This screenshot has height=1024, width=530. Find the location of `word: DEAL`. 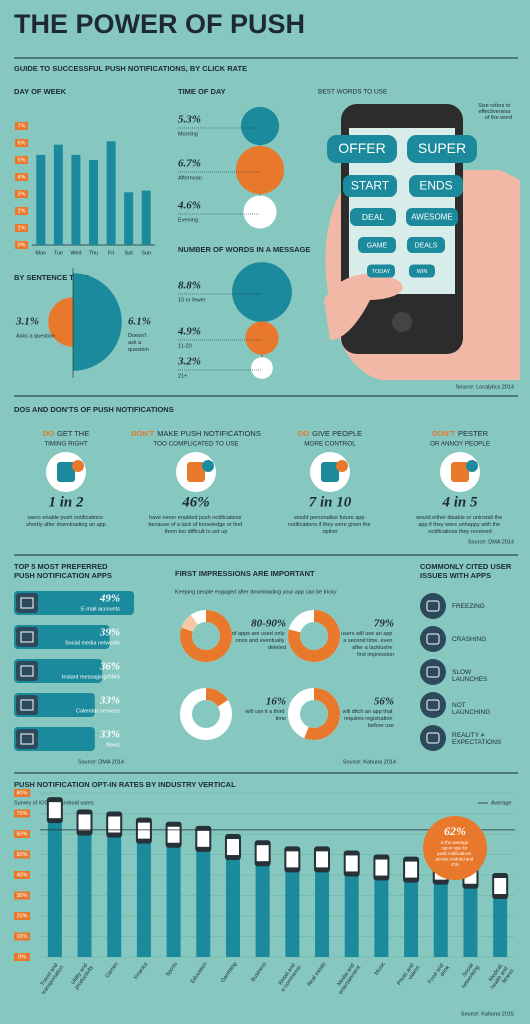

word: DEAL is located at coordinates (373, 217).